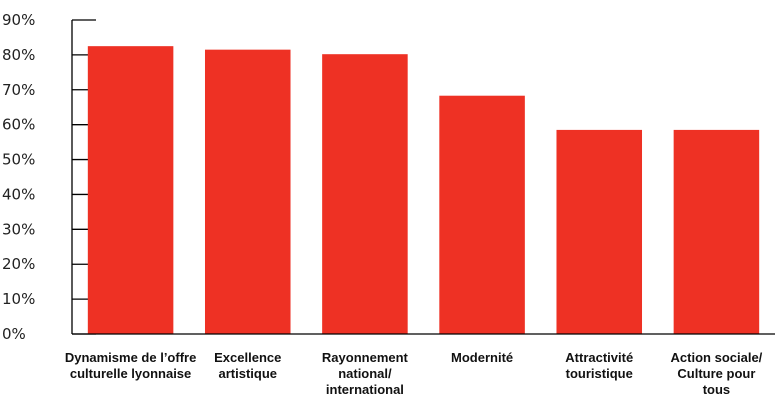 The width and height of the screenshot is (775, 410). What do you see at coordinates (599, 365) in the screenshot?
I see `x-tick-label: Attractivité touristique` at bounding box center [599, 365].